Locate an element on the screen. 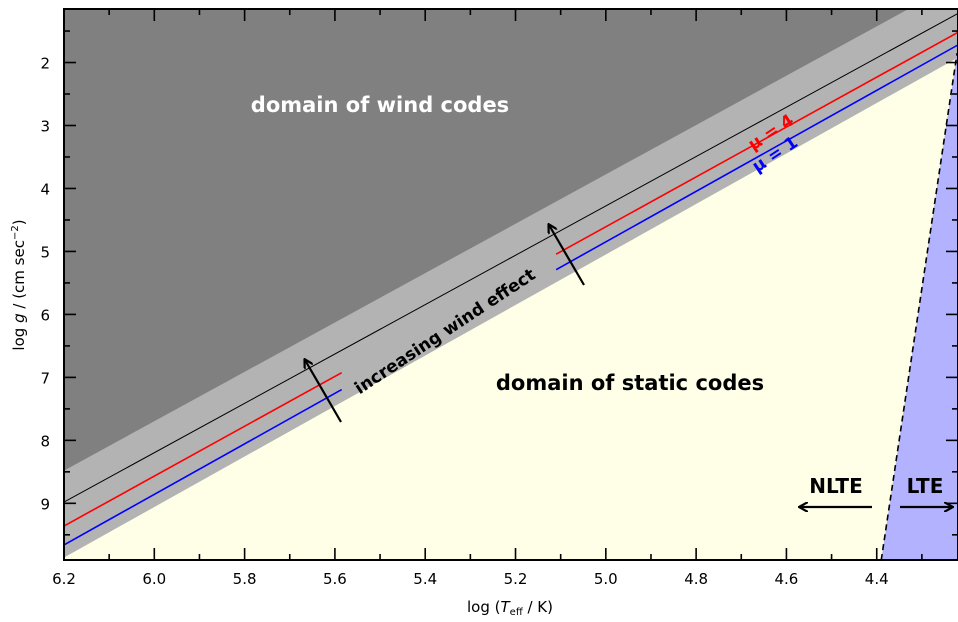 The height and width of the screenshot is (622, 958). static-domain-label: domain of static codes is located at coordinates (630, 383).